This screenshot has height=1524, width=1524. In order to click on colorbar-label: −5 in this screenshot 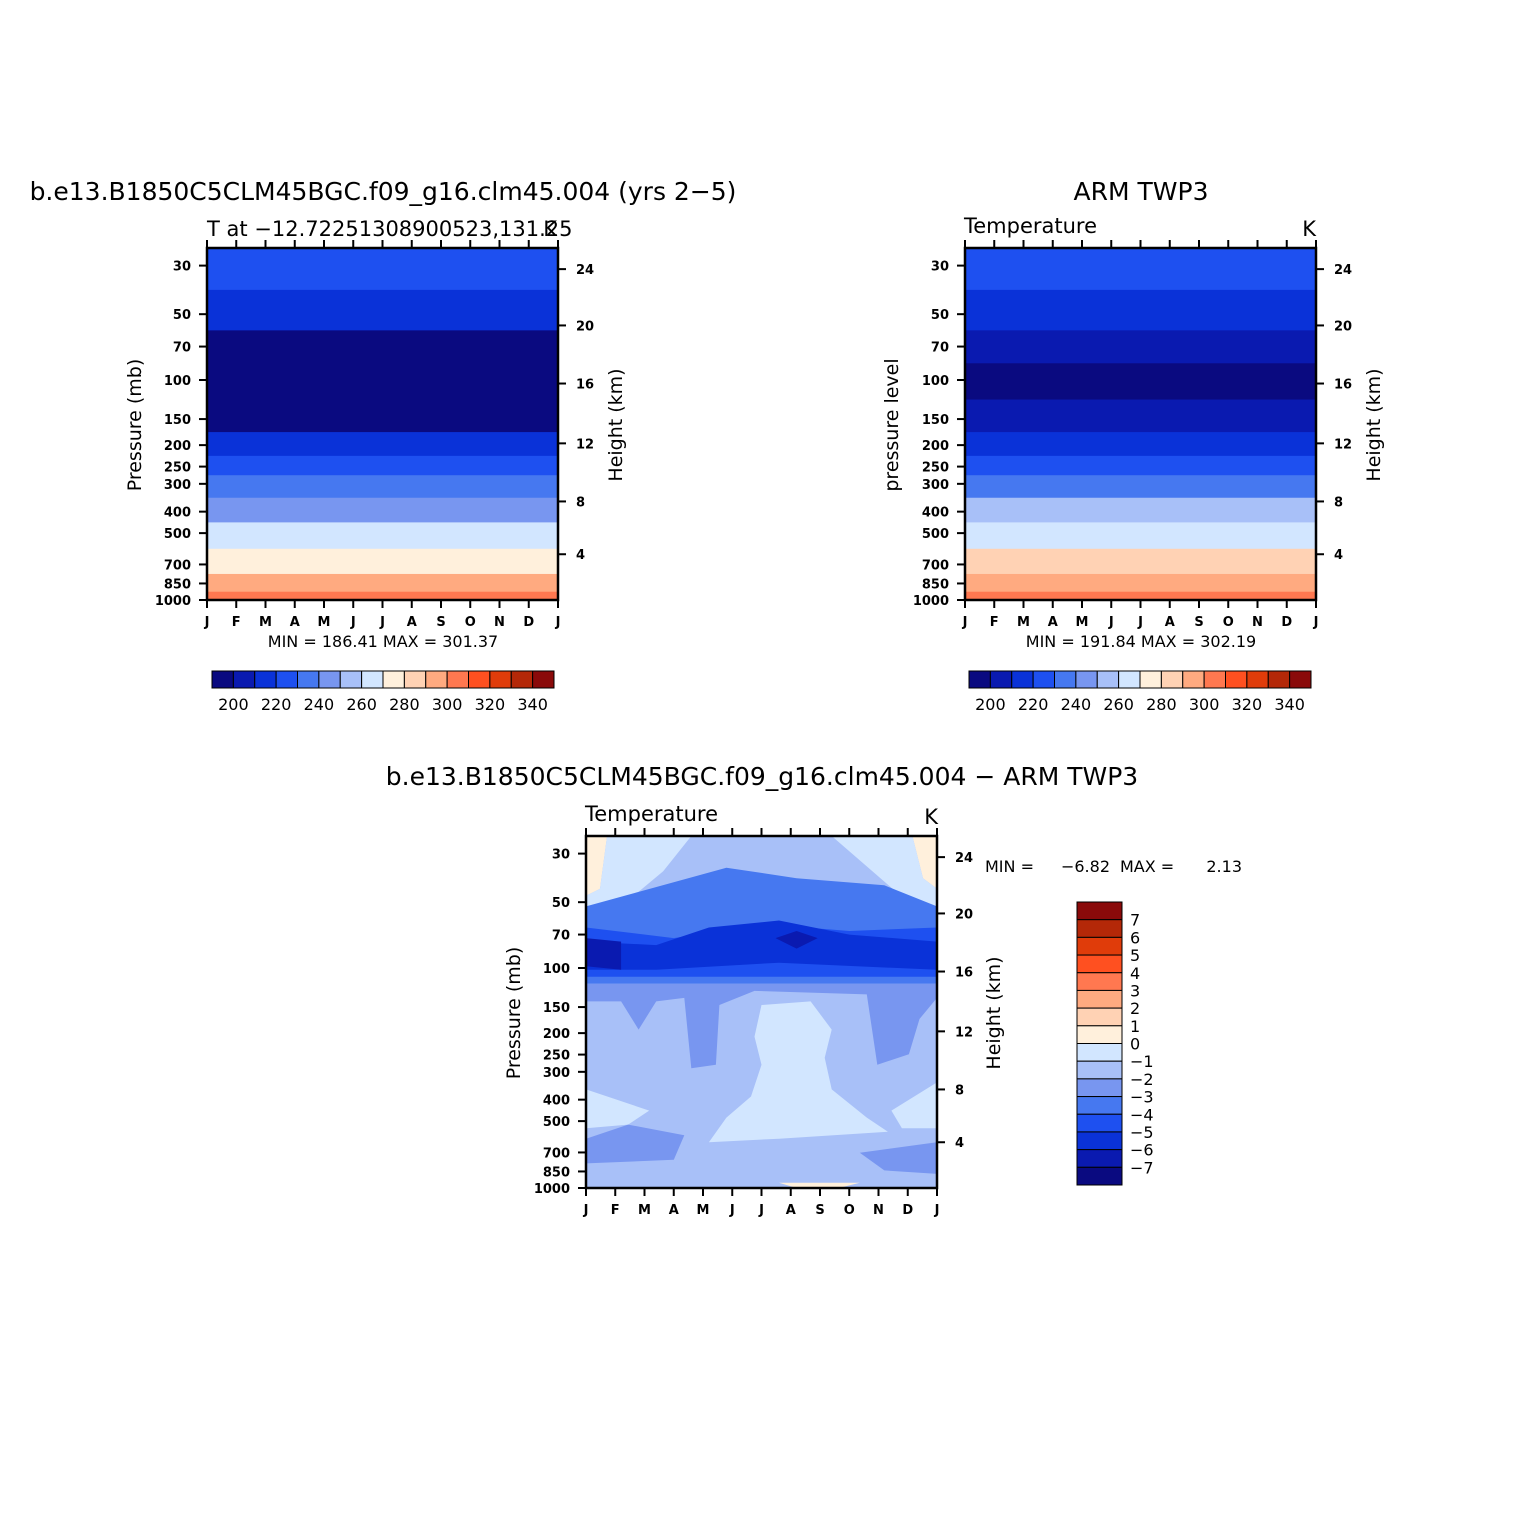, I will do `click(1142, 1132)`.